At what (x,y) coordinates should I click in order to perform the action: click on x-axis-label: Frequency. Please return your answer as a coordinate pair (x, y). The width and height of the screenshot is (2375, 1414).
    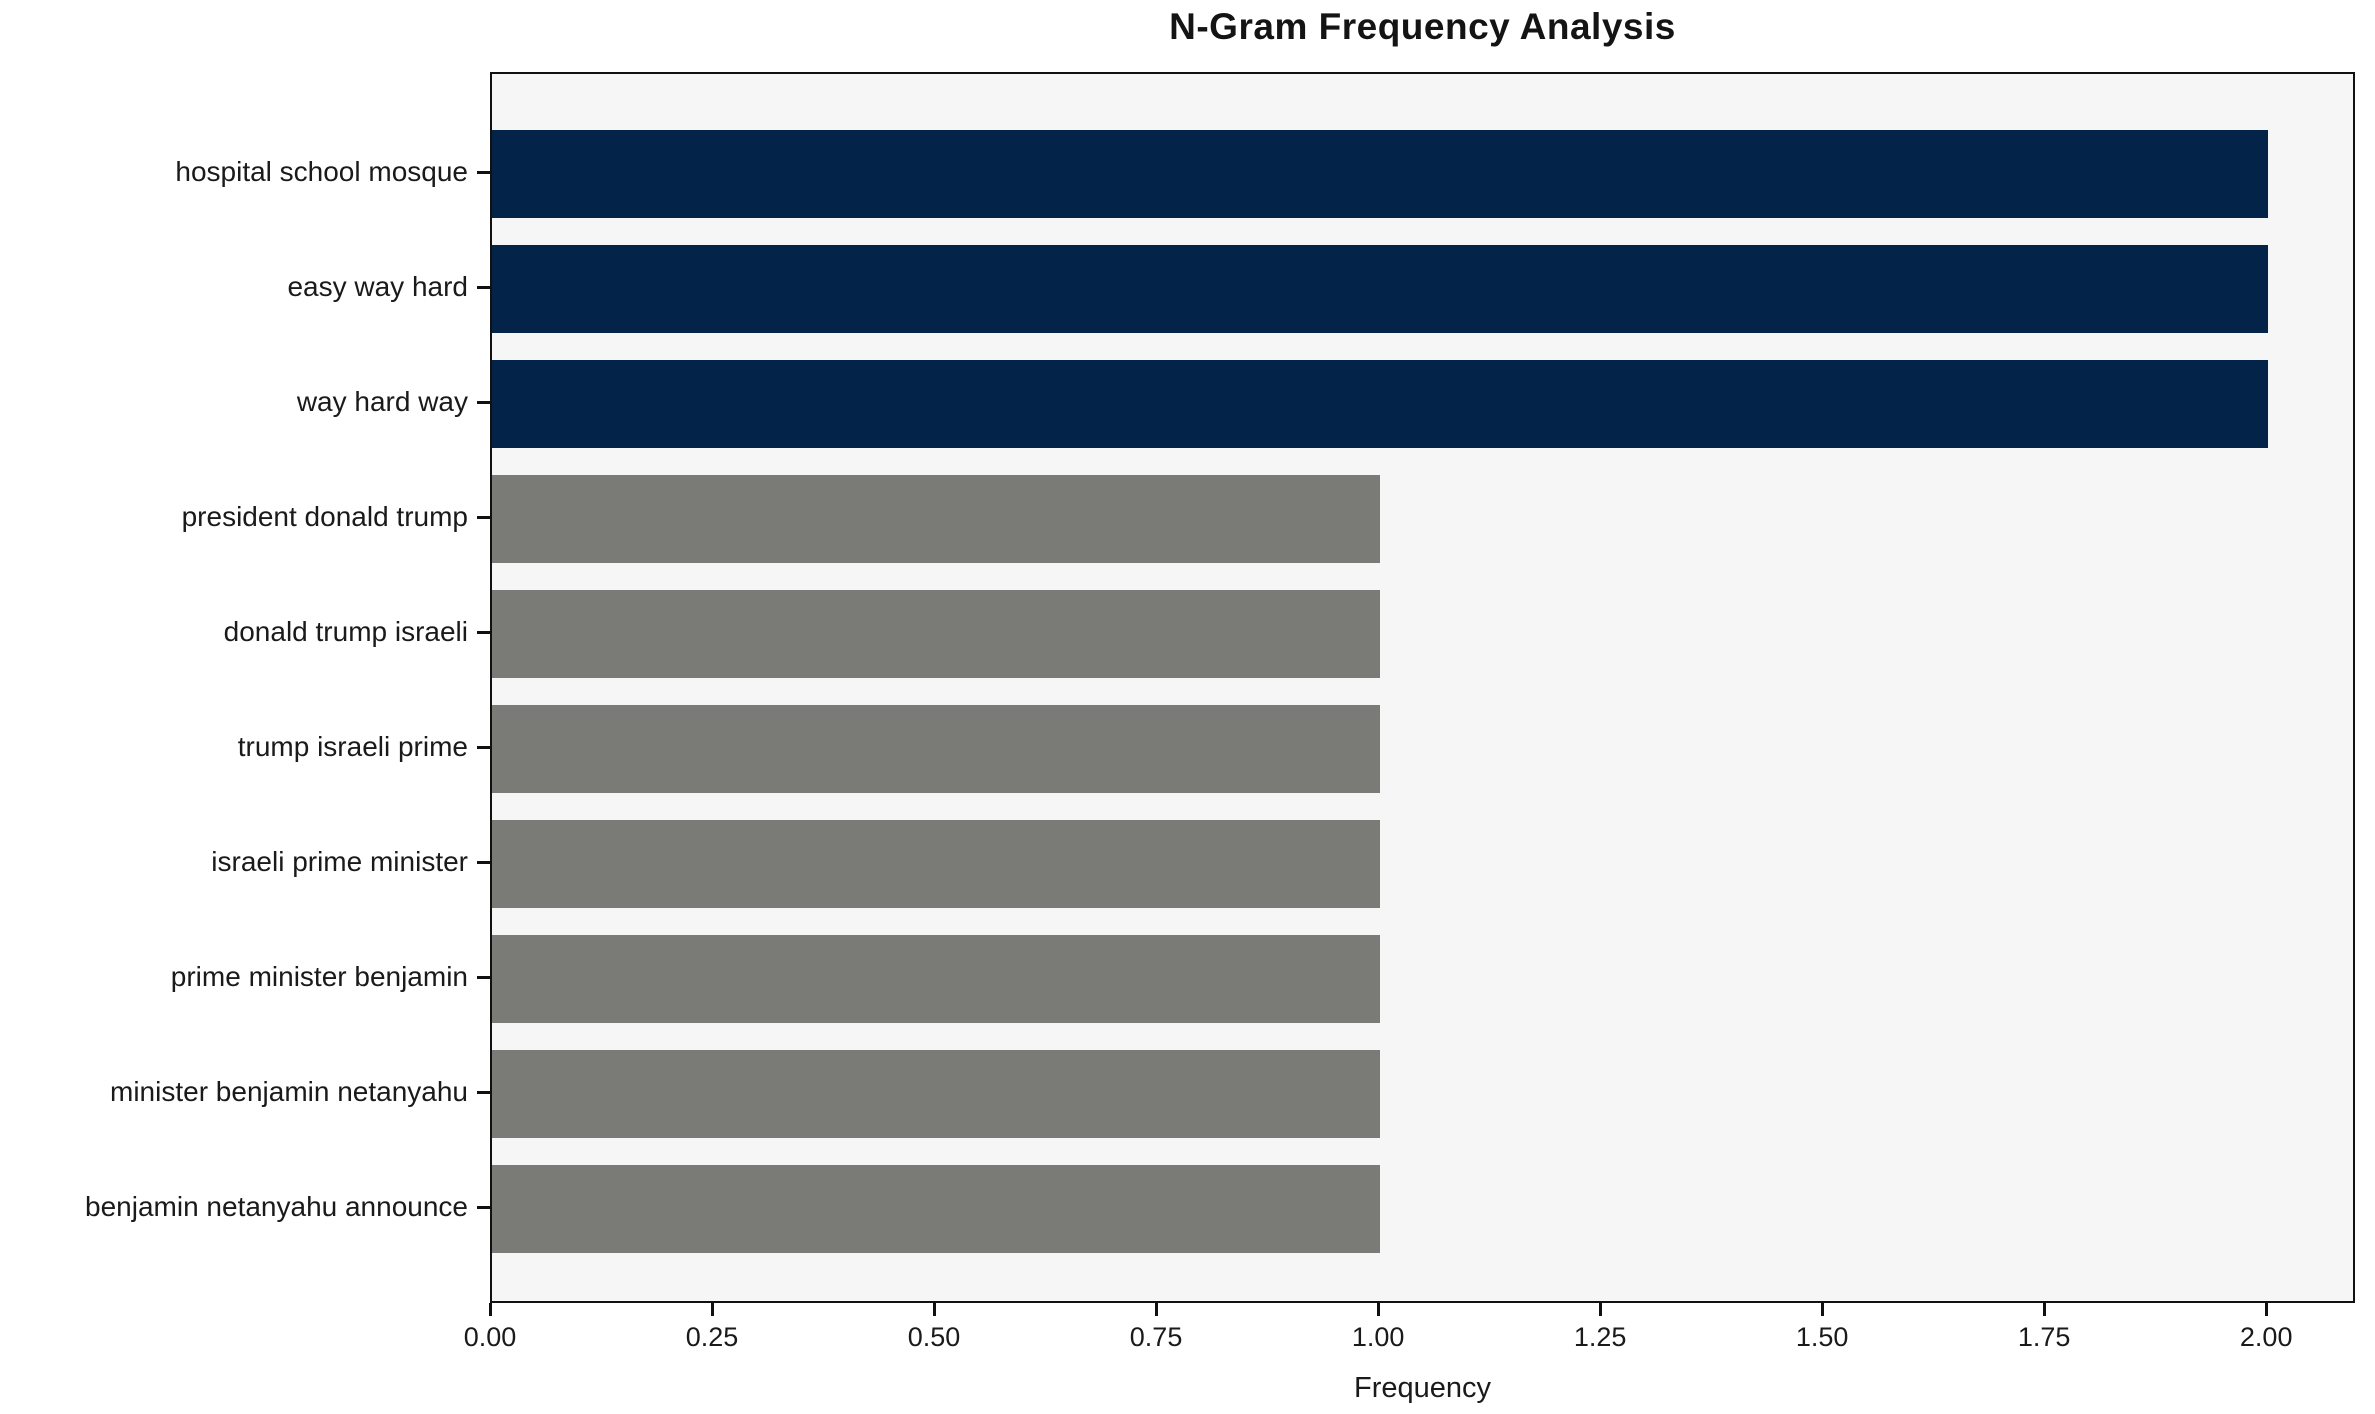
    Looking at the image, I should click on (1422, 1388).